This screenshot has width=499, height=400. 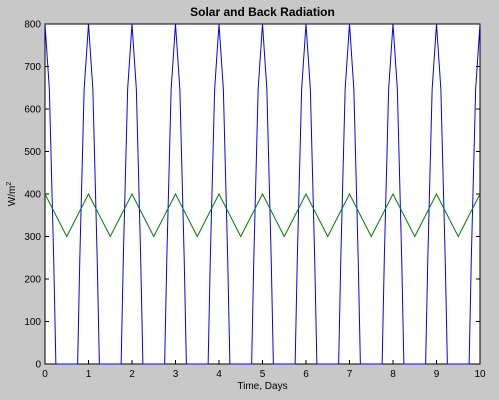 What do you see at coordinates (32, 280) in the screenshot?
I see `y-tick-label: 200` at bounding box center [32, 280].